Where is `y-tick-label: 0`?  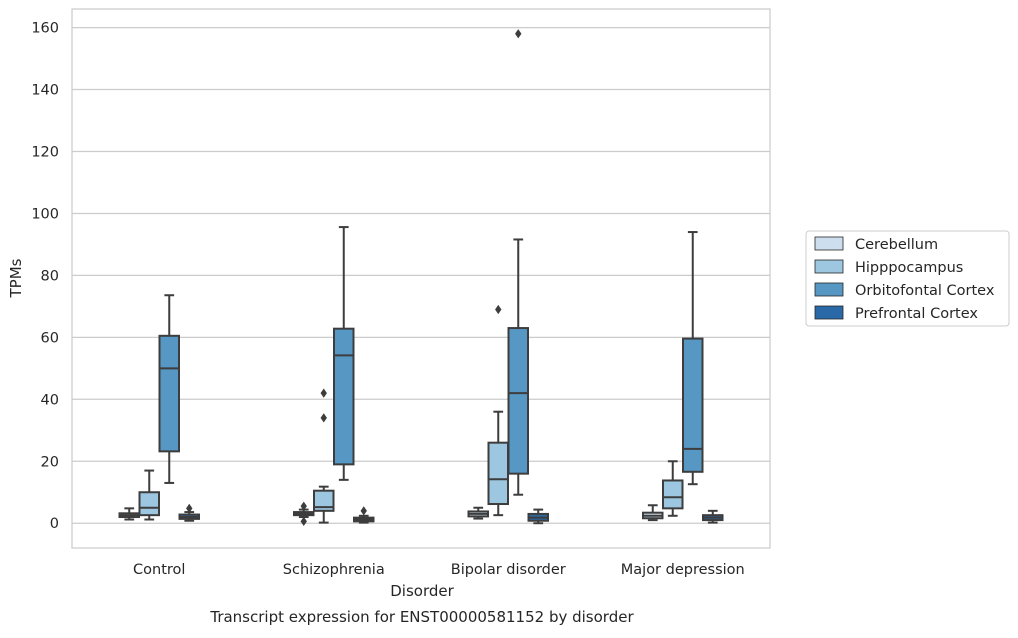
y-tick-label: 0 is located at coordinates (54, 524).